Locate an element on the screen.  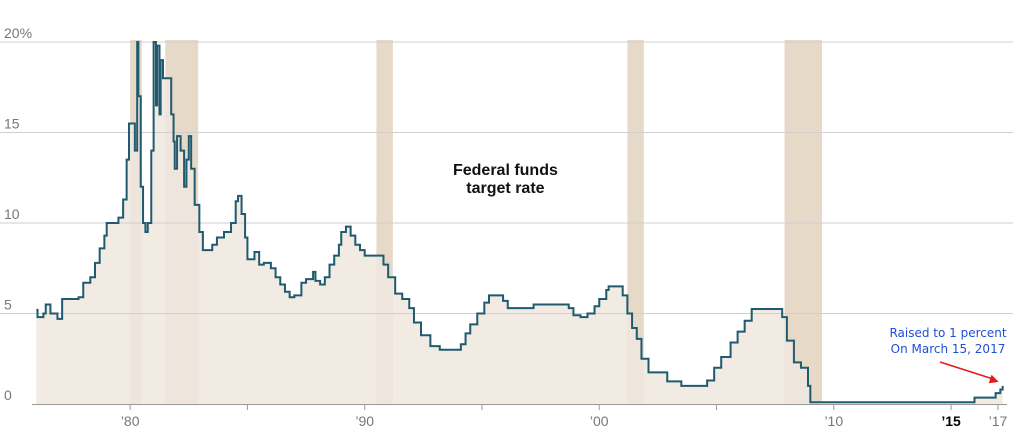
x-tick-label: ’80 is located at coordinates (130, 421).